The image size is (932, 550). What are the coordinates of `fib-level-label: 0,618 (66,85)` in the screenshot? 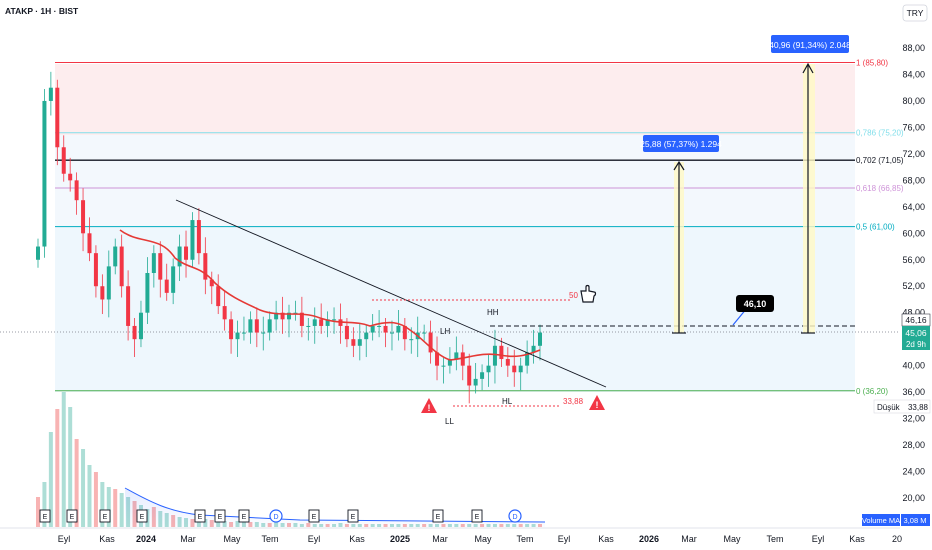 It's located at (880, 188).